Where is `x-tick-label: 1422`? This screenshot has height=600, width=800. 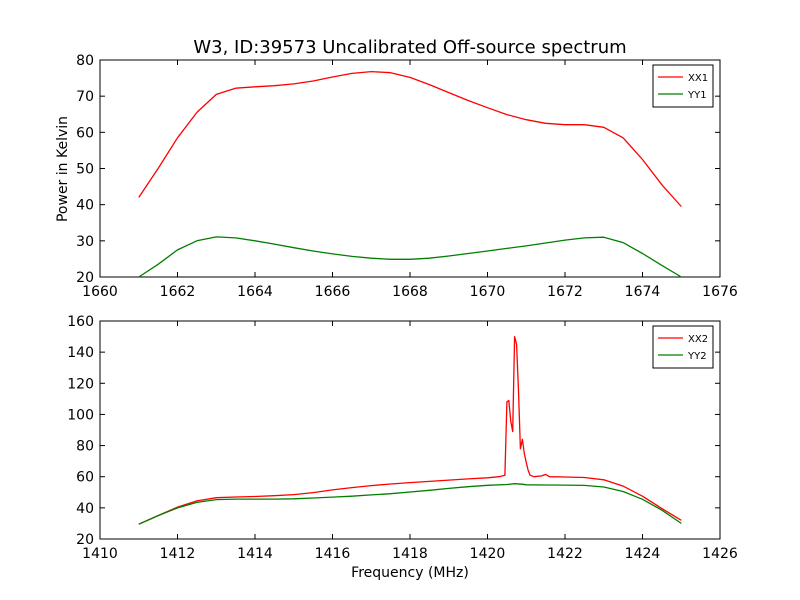 x-tick-label: 1422 is located at coordinates (565, 554).